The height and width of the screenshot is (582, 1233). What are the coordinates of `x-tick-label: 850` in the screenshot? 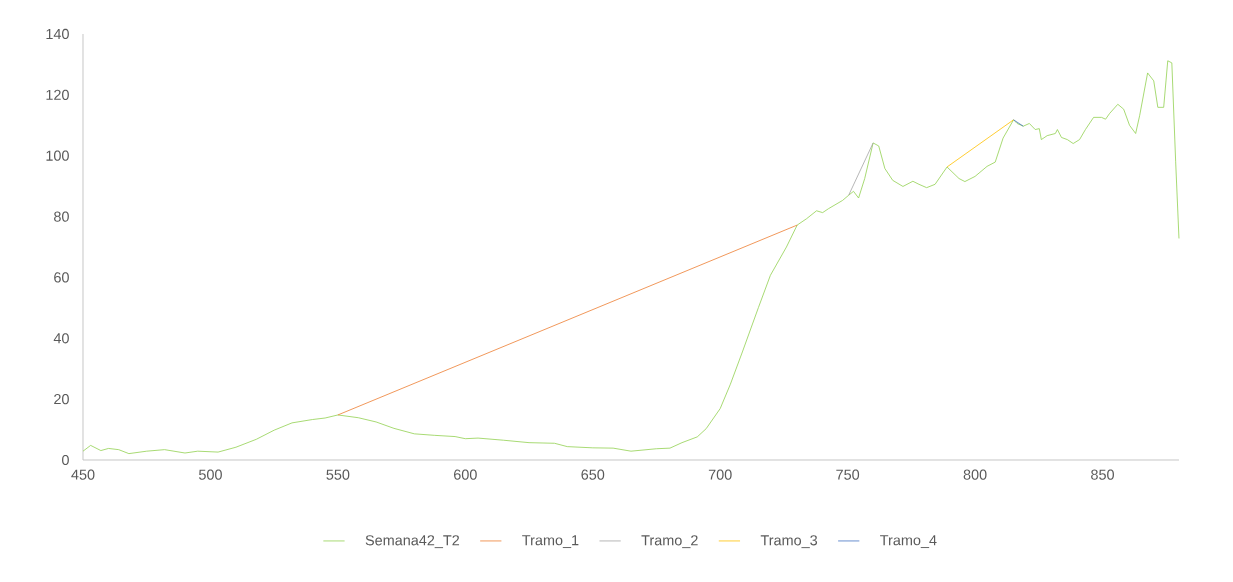 It's located at (1102, 474).